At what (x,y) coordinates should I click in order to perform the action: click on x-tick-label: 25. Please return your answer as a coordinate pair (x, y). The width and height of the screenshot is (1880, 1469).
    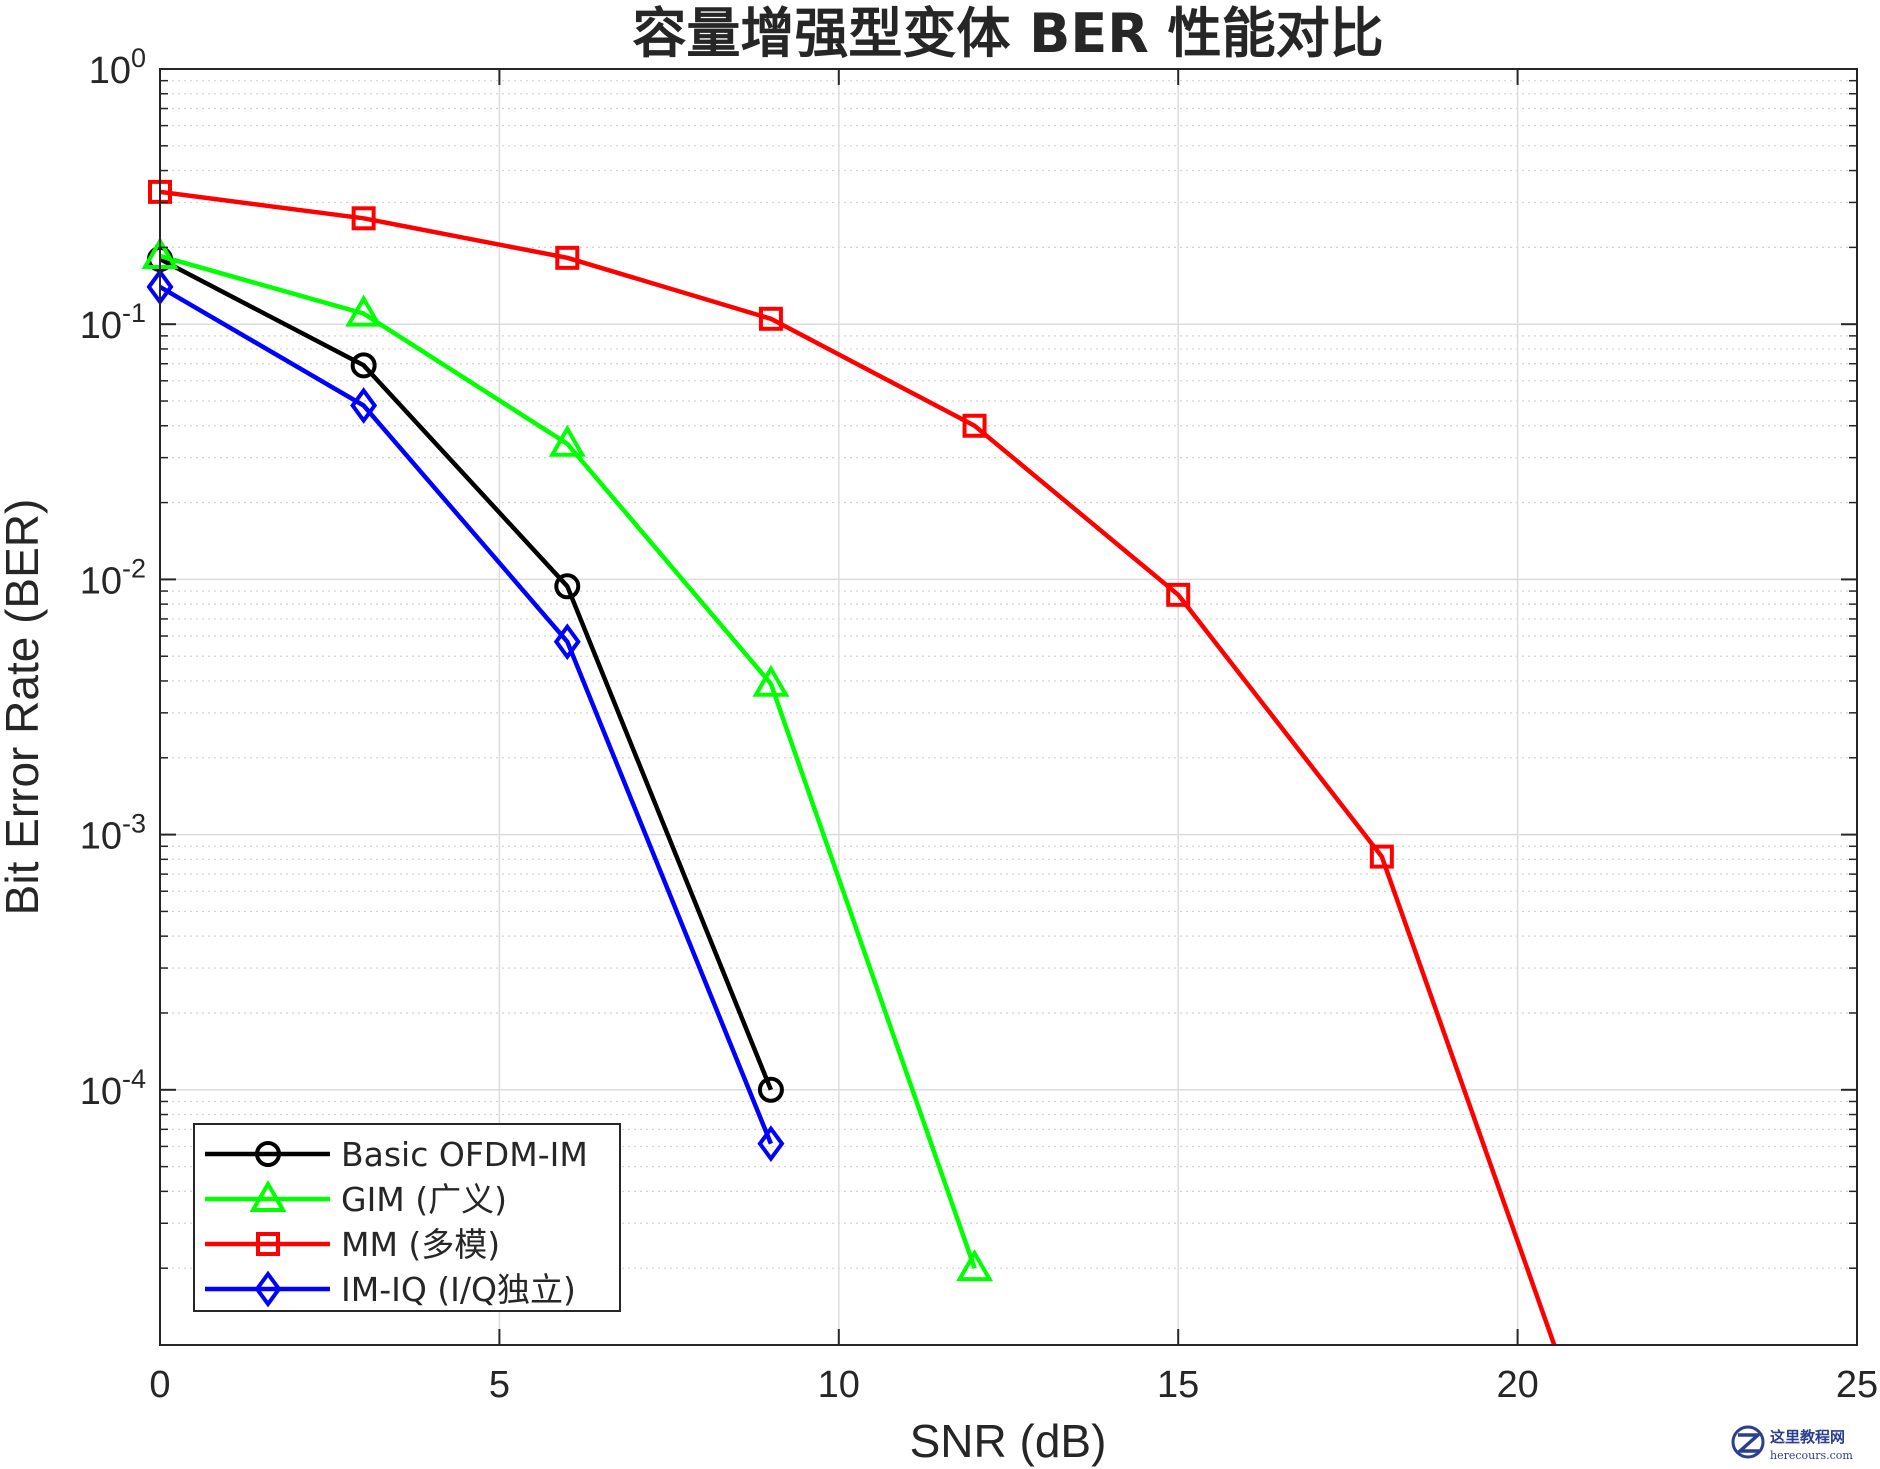
    Looking at the image, I should click on (1857, 1385).